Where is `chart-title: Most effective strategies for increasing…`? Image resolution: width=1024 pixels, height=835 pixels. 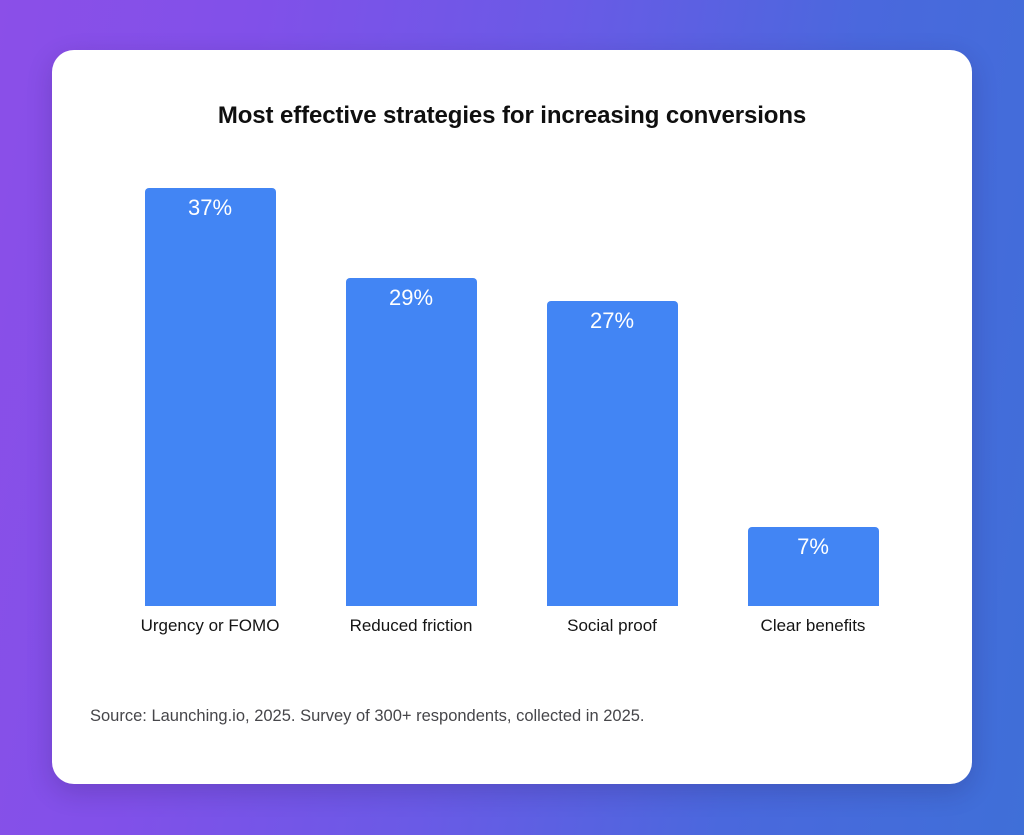
chart-title: Most effective strategies for increasing… is located at coordinates (512, 115).